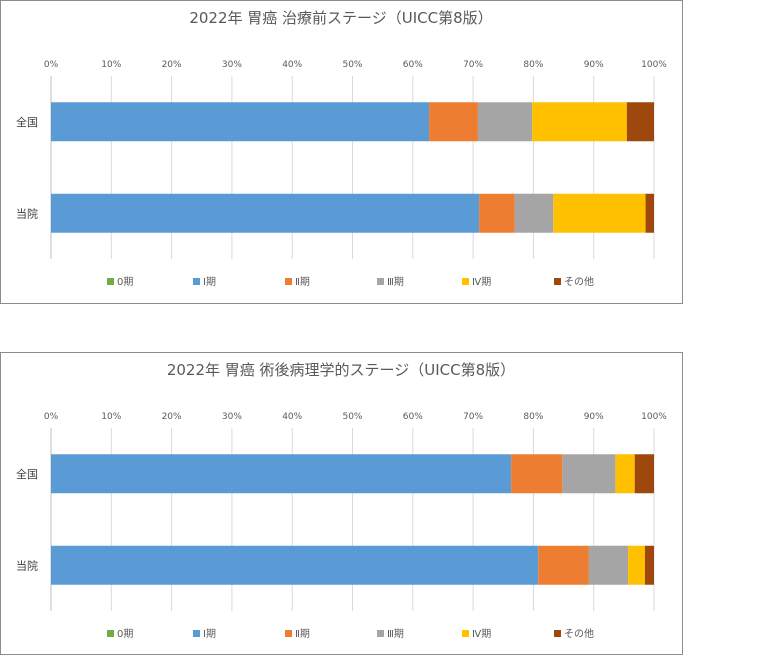  Describe the element at coordinates (340, 18) in the screenshot. I see `chart-title: 2022年 胃癌 治療前ステージ（UICC第8版）` at that location.